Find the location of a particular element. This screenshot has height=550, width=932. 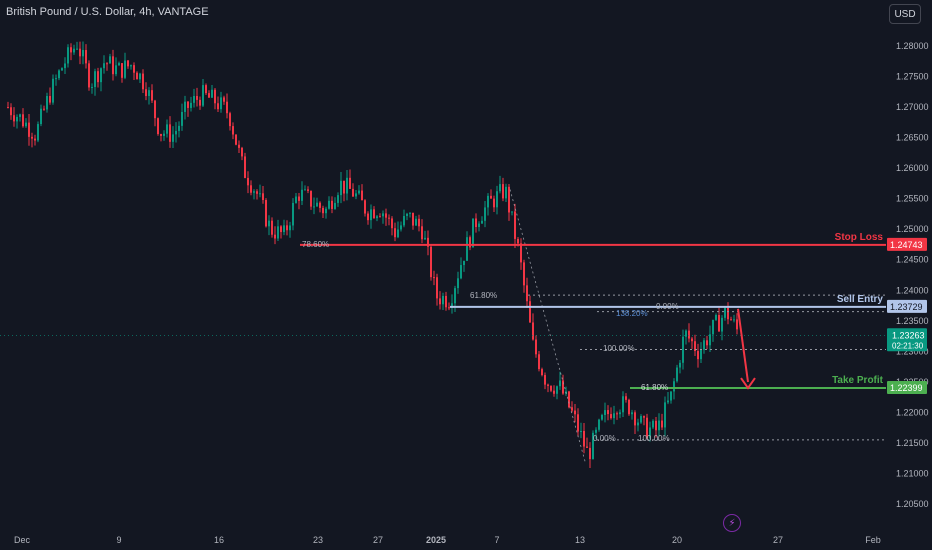

symbol-title: British Pound / U.S. Dollar, 4h, VANTAGE is located at coordinates (107, 12).